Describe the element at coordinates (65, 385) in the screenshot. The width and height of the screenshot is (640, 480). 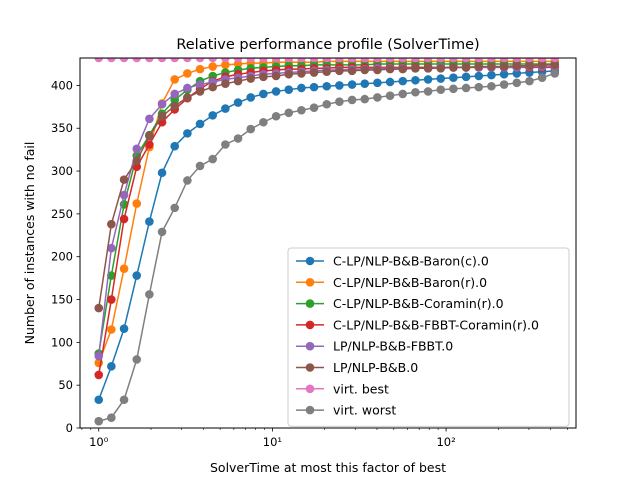
I see `y-tick-label: 50` at that location.